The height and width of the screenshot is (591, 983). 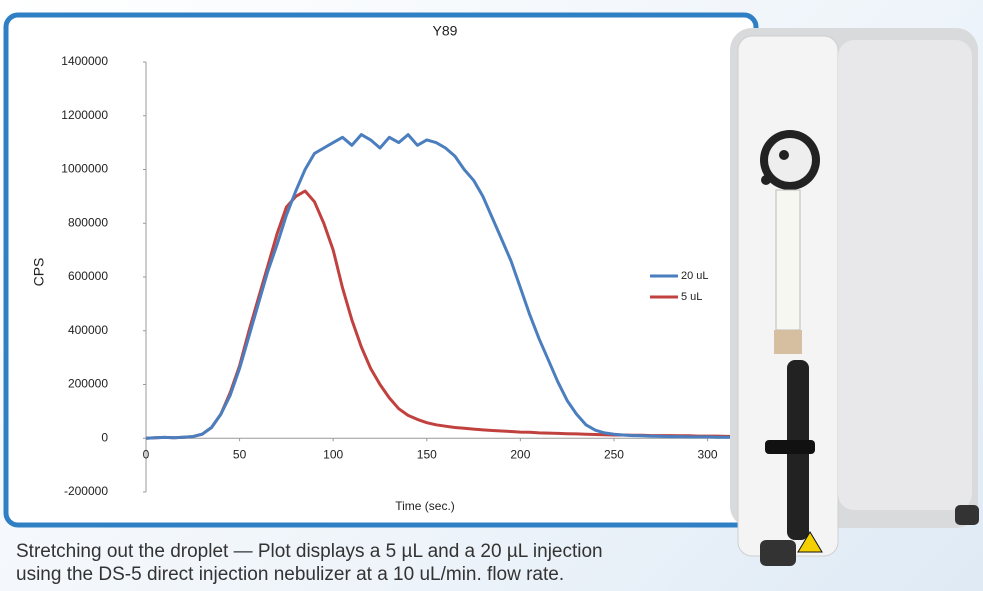 I want to click on x-axis-label: Time (sec.), so click(x=425, y=506).